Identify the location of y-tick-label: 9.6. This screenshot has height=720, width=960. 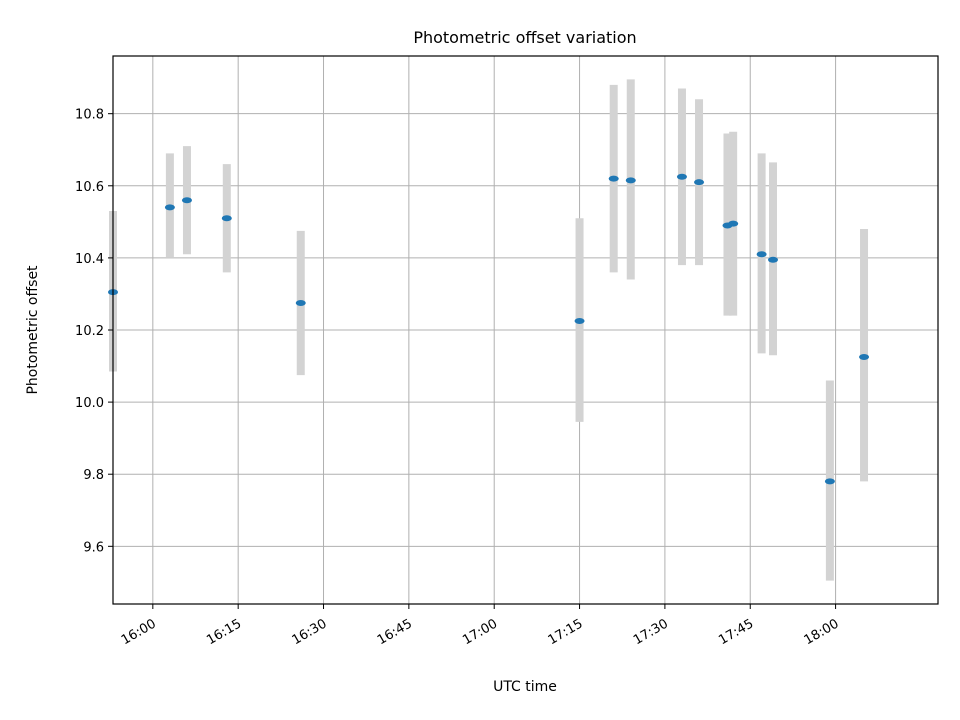
(93, 547).